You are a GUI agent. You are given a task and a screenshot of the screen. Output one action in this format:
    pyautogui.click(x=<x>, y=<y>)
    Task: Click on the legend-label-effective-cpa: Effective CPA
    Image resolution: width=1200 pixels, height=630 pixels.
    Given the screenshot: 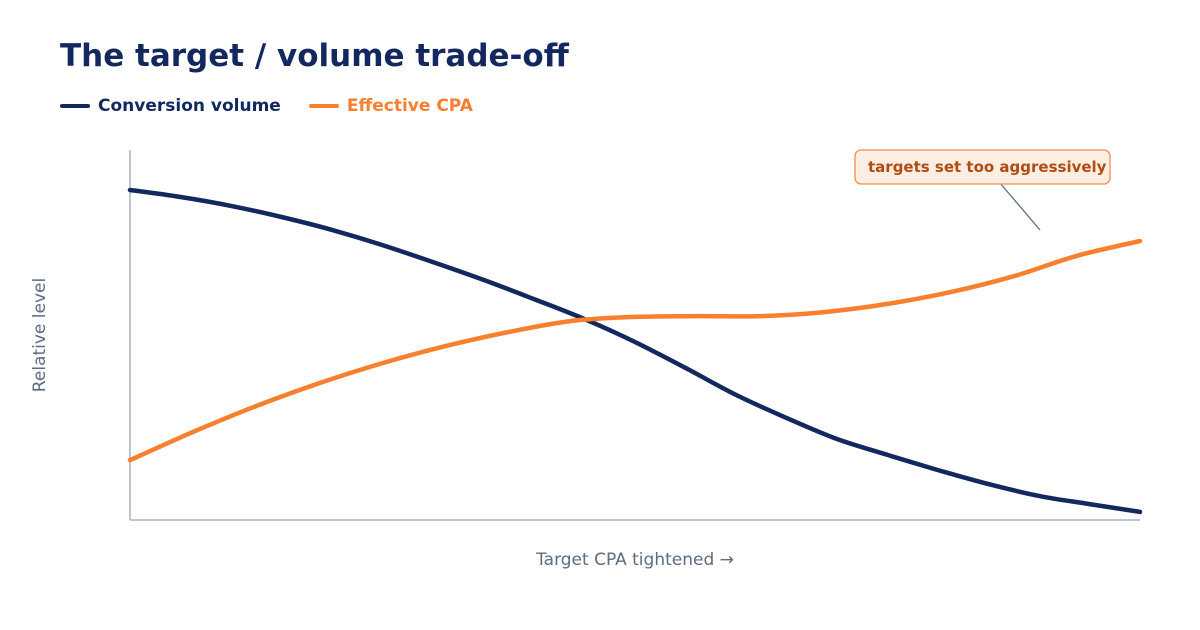 What is the action you would take?
    pyautogui.click(x=409, y=106)
    